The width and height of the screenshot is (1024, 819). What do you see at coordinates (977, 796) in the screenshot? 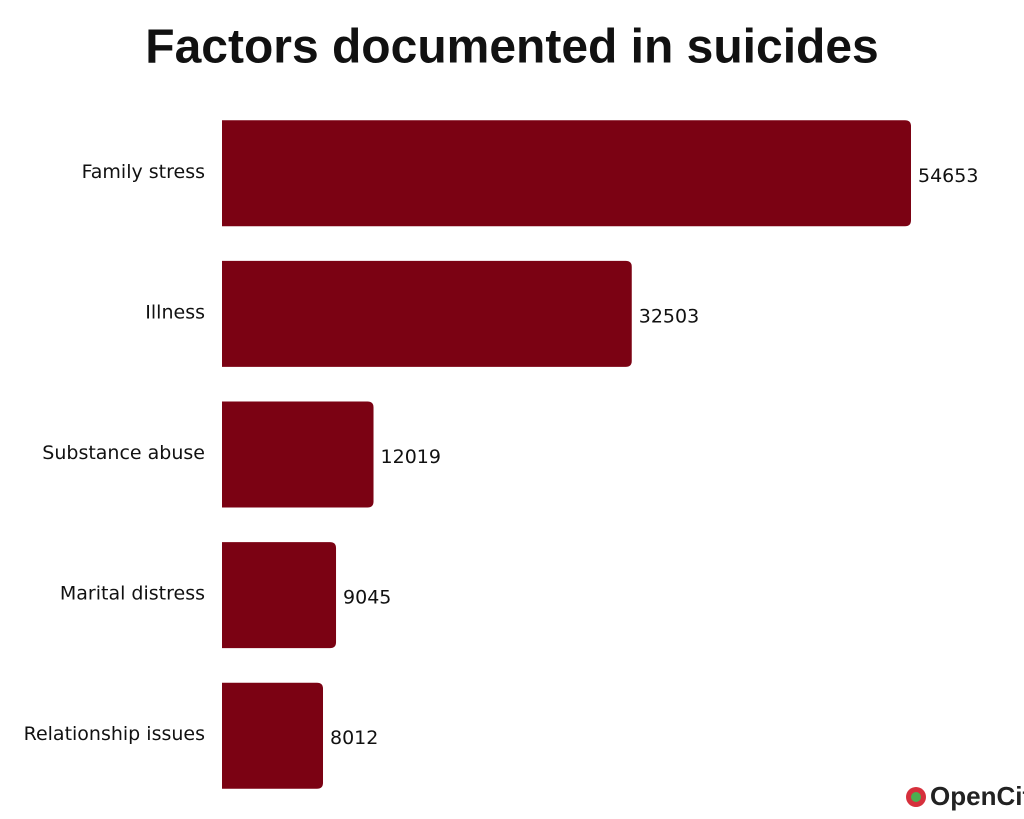
I see `logo: OpenCity` at bounding box center [977, 796].